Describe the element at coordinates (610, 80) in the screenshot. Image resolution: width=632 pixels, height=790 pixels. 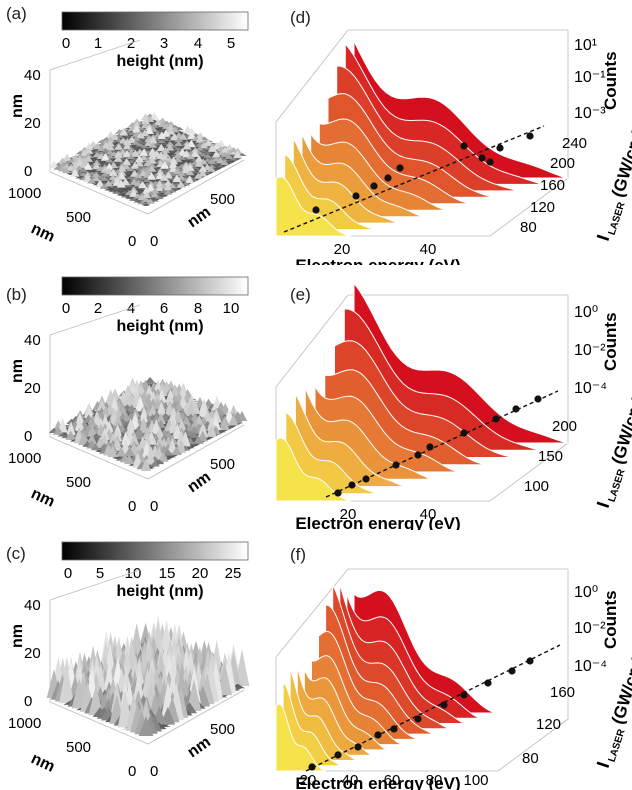
I see `counts-label: Counts` at that location.